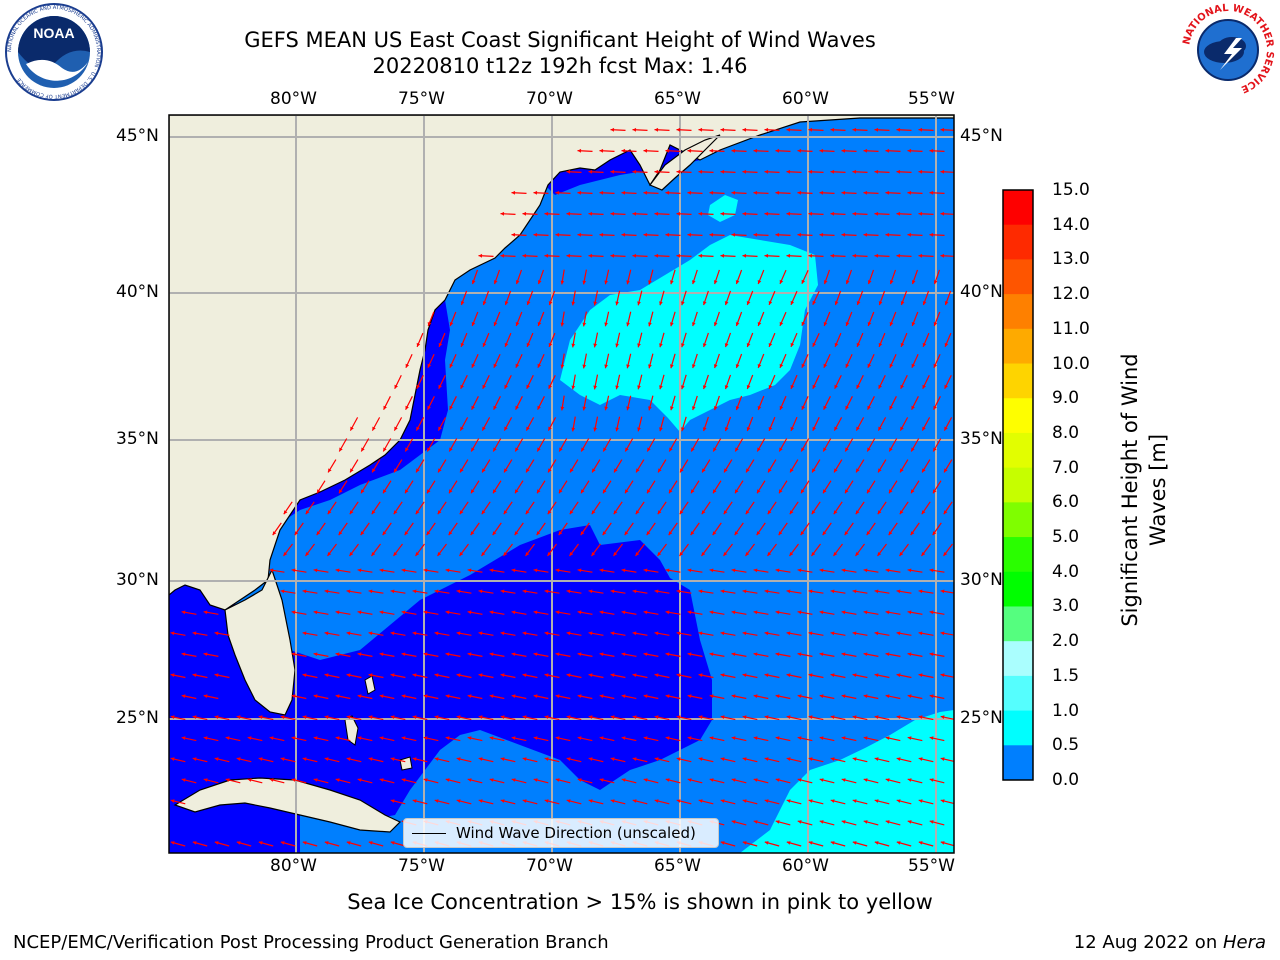  I want to click on lon-tick-top: 60°W, so click(805, 99).